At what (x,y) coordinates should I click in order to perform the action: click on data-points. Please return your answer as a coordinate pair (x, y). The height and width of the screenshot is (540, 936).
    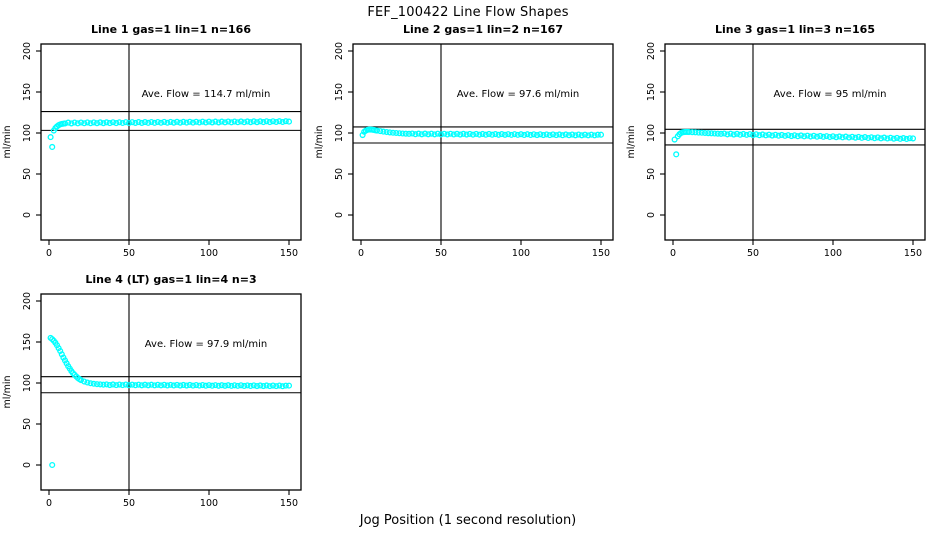
    Looking at the image, I should click on (170, 401).